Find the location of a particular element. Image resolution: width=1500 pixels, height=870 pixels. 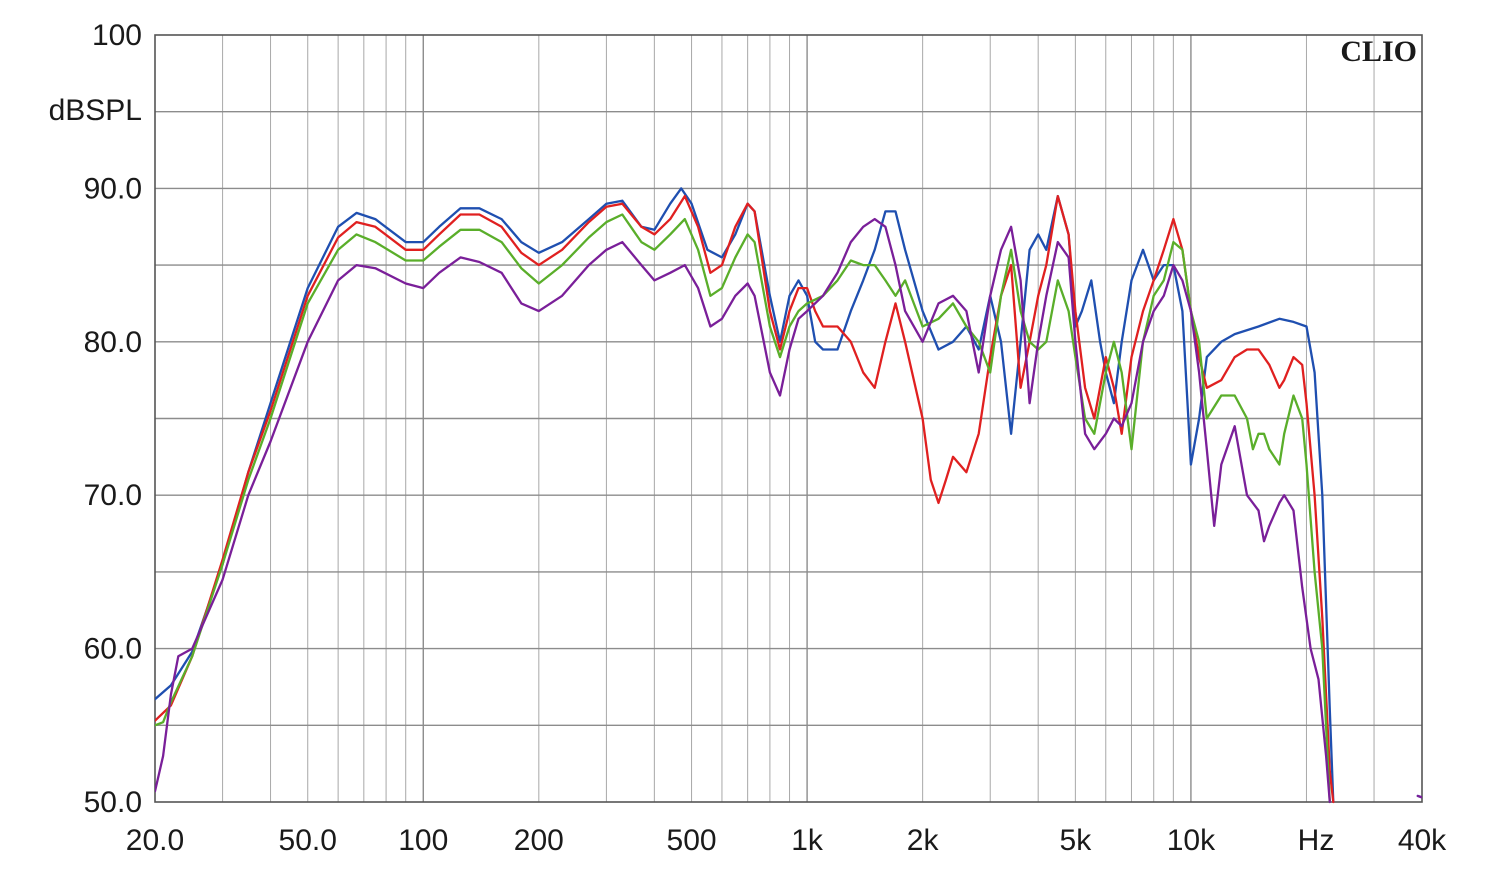

brand-label: CLIO is located at coordinates (1378, 51).